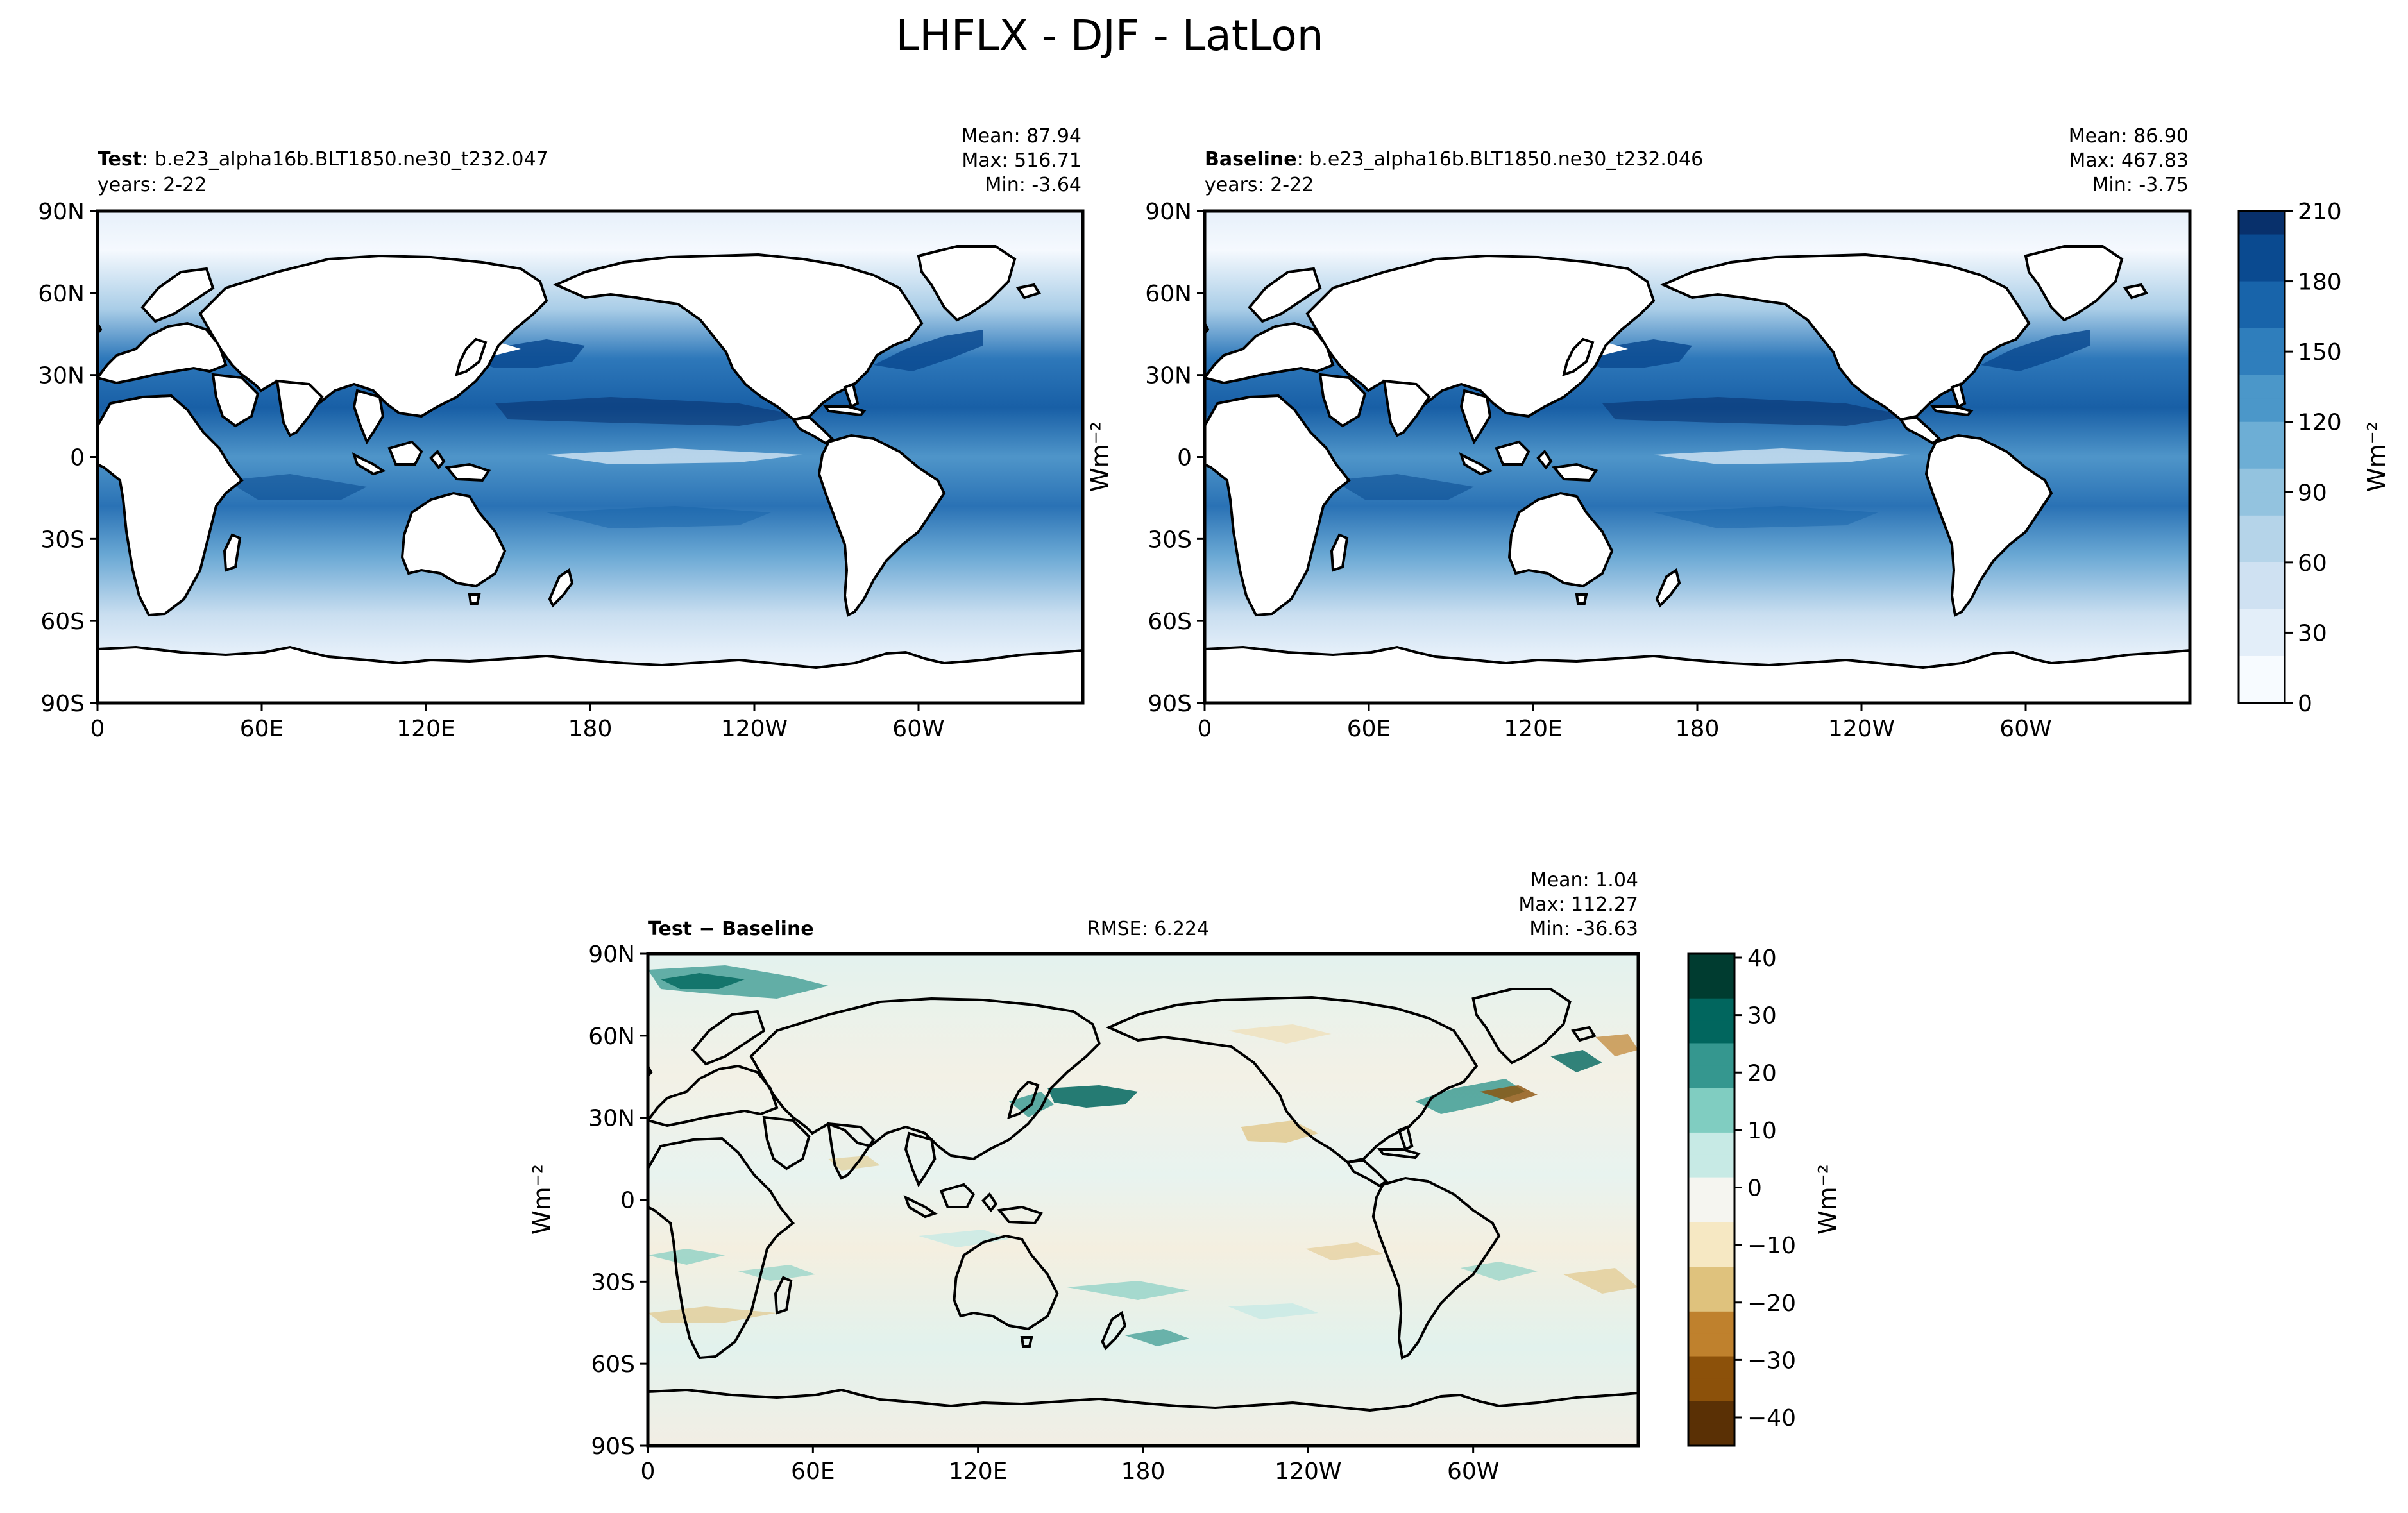 The image size is (2408, 1513). I want to click on diff-colorbar: 40 30 20 10 0 −10 −20 −30 −40, so click(1741, 1196).